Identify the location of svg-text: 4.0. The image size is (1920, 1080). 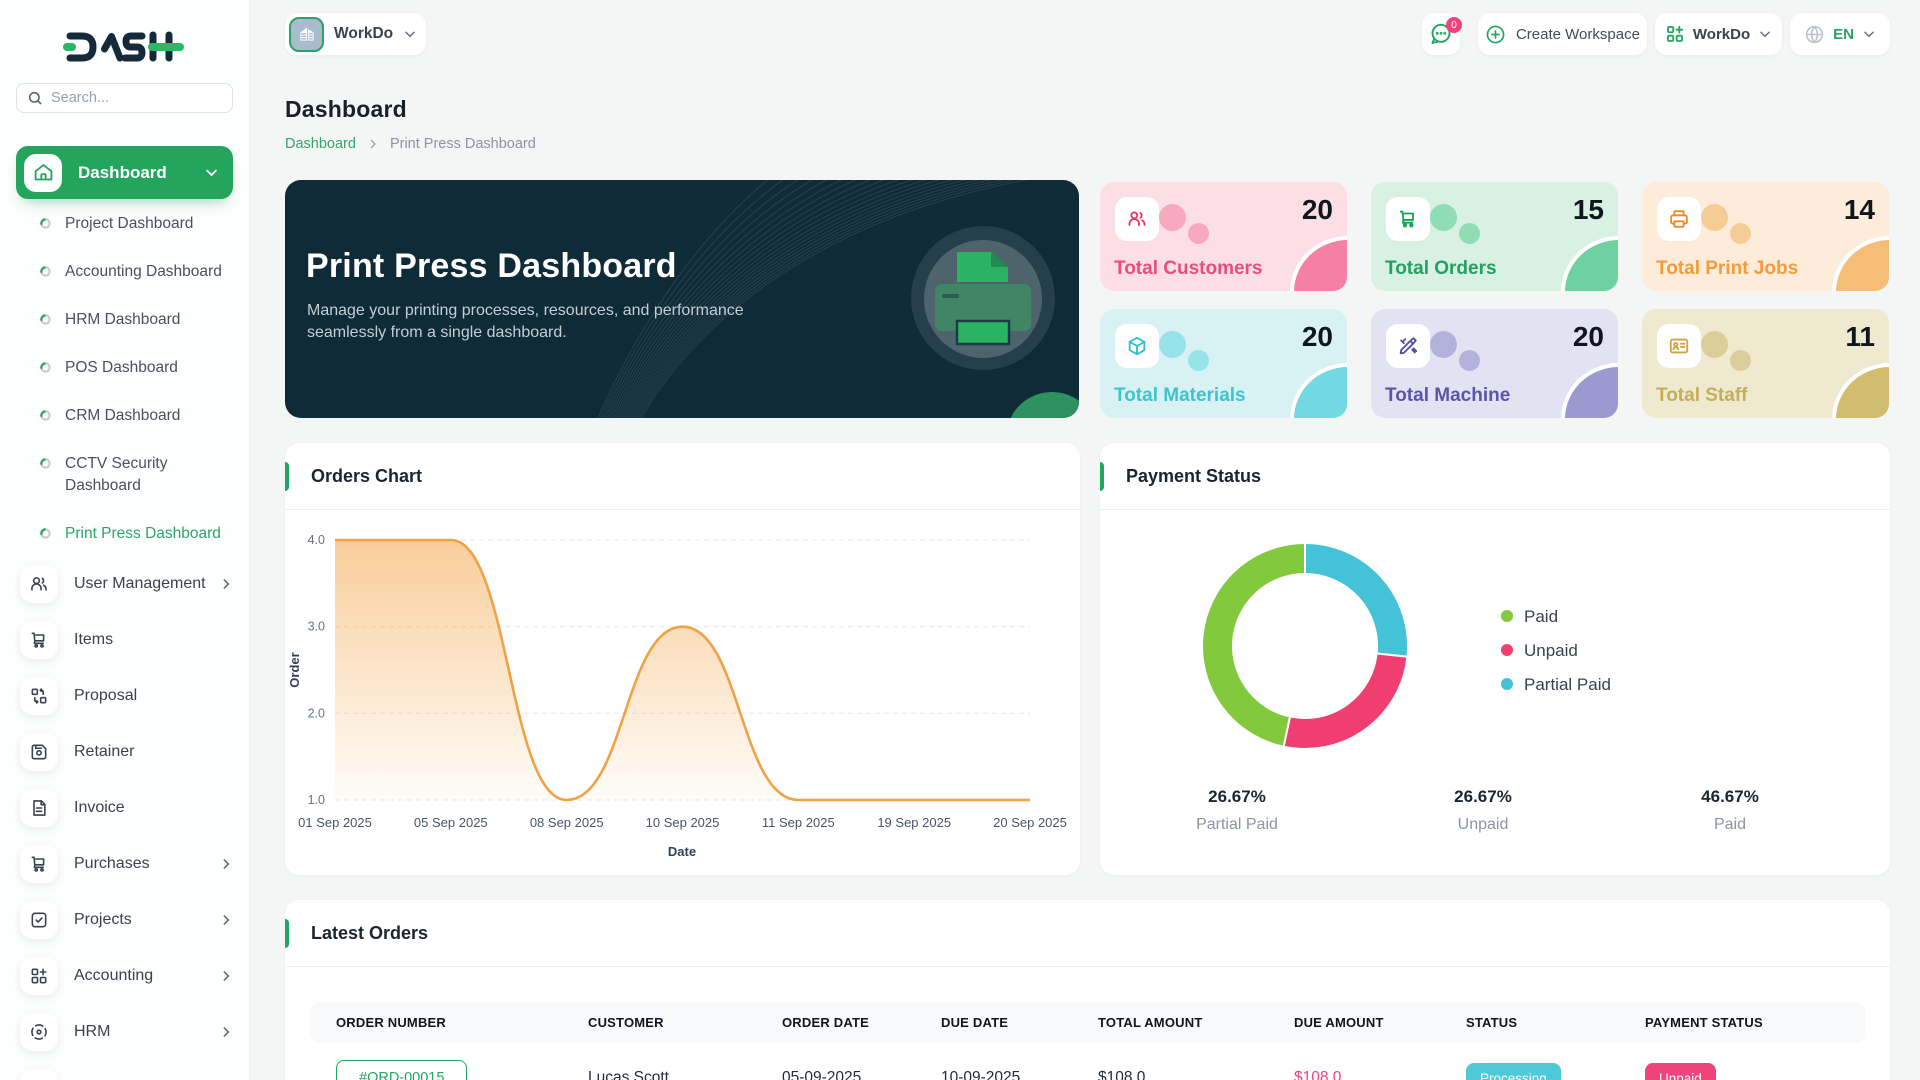
(316, 540).